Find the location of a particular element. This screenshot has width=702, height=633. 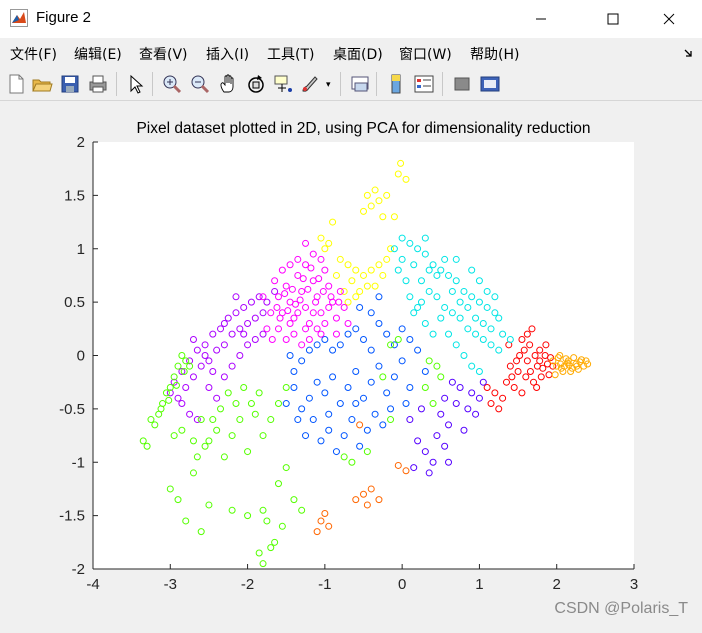

close-button is located at coordinates (669, 19).